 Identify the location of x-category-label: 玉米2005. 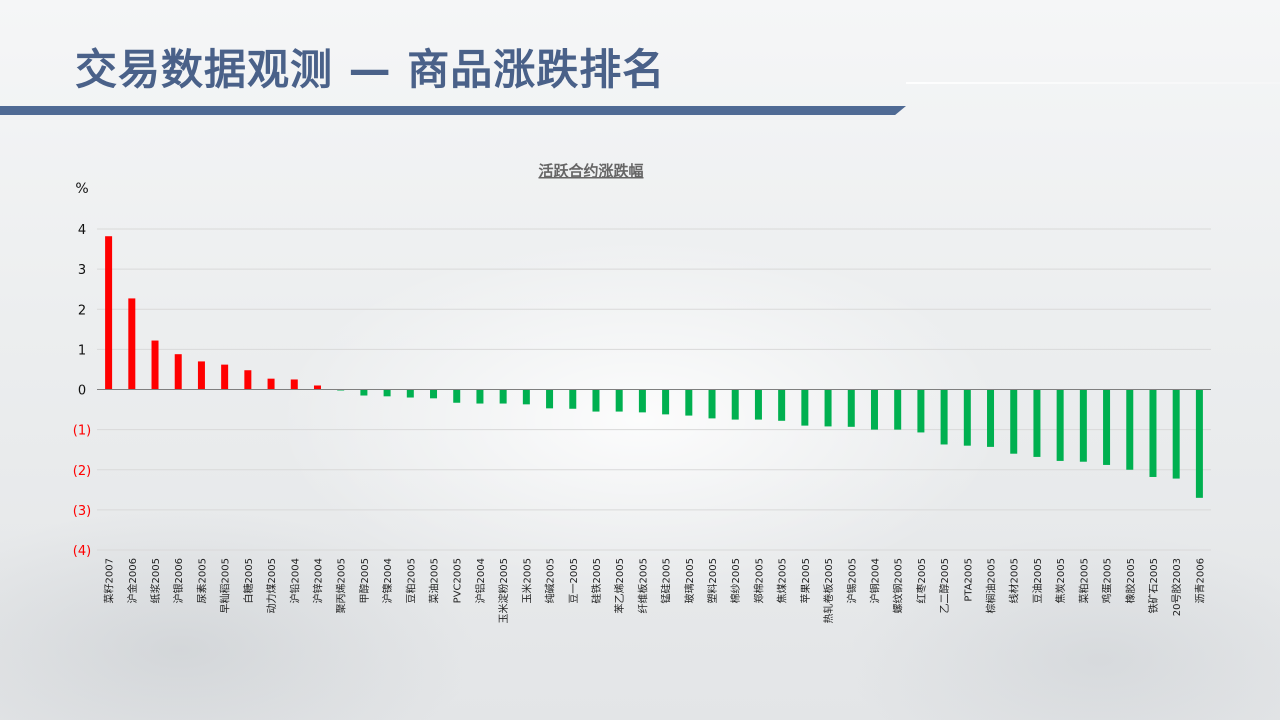
(526, 580).